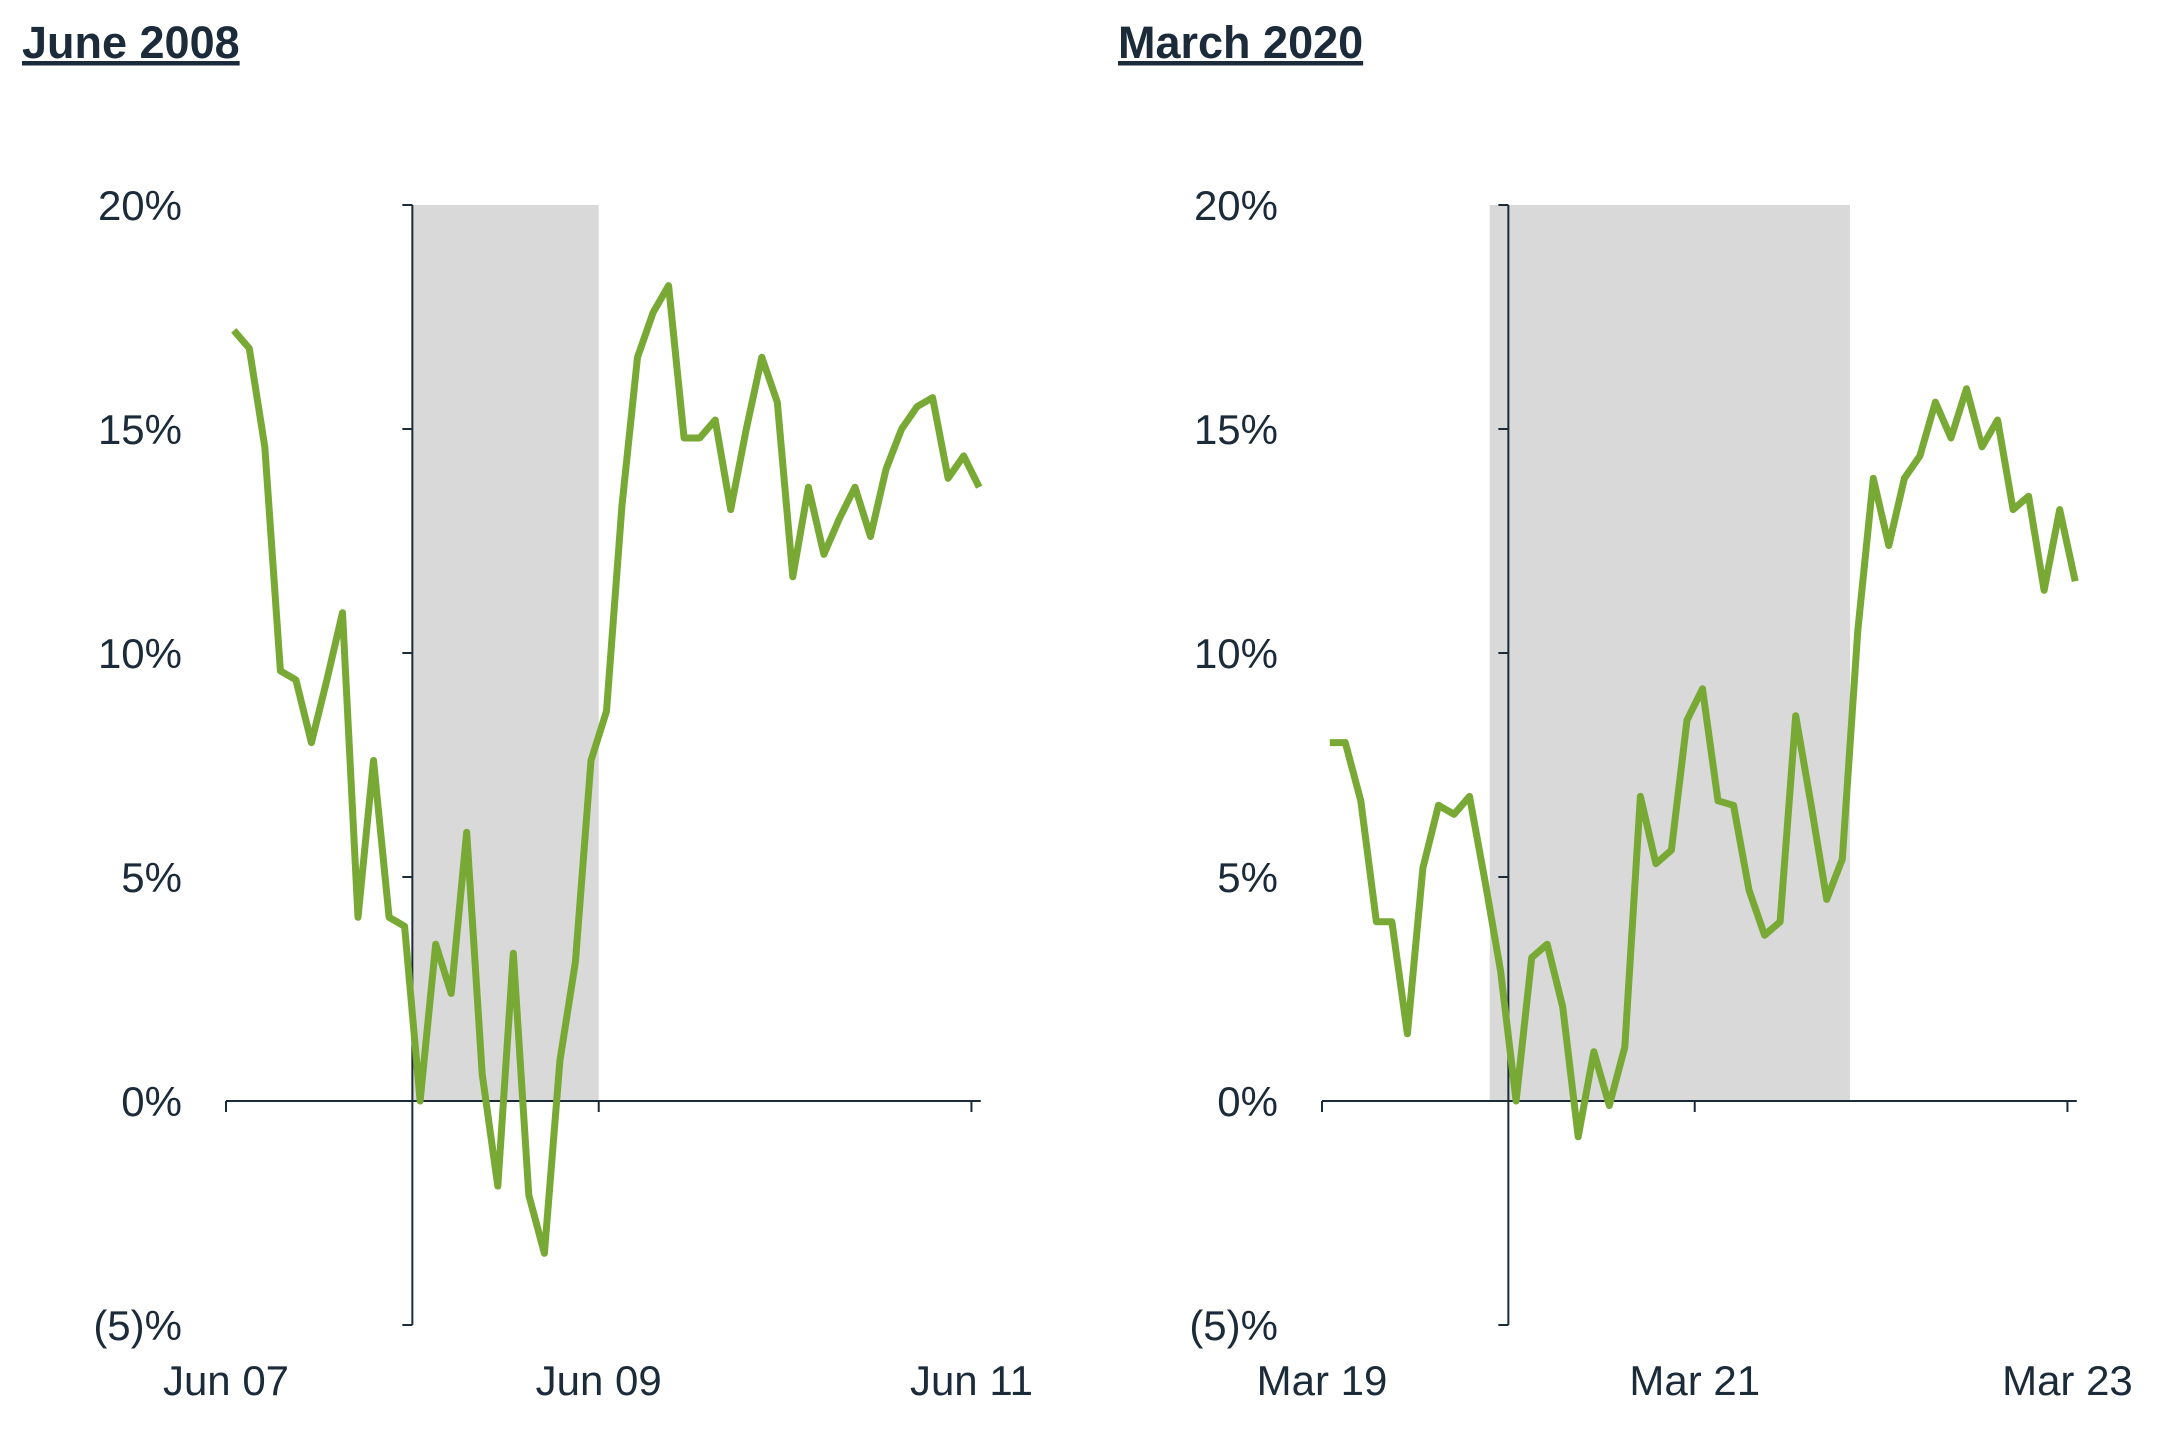  I want to click on x-tick-label: Jun 07, so click(226, 1380).